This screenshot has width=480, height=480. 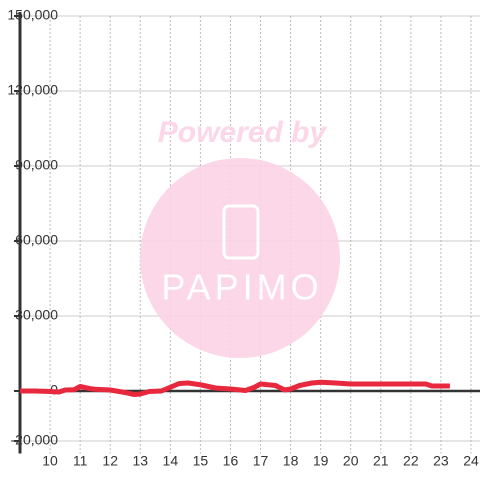 What do you see at coordinates (140, 461) in the screenshot?
I see `x-tick-label: 13` at bounding box center [140, 461].